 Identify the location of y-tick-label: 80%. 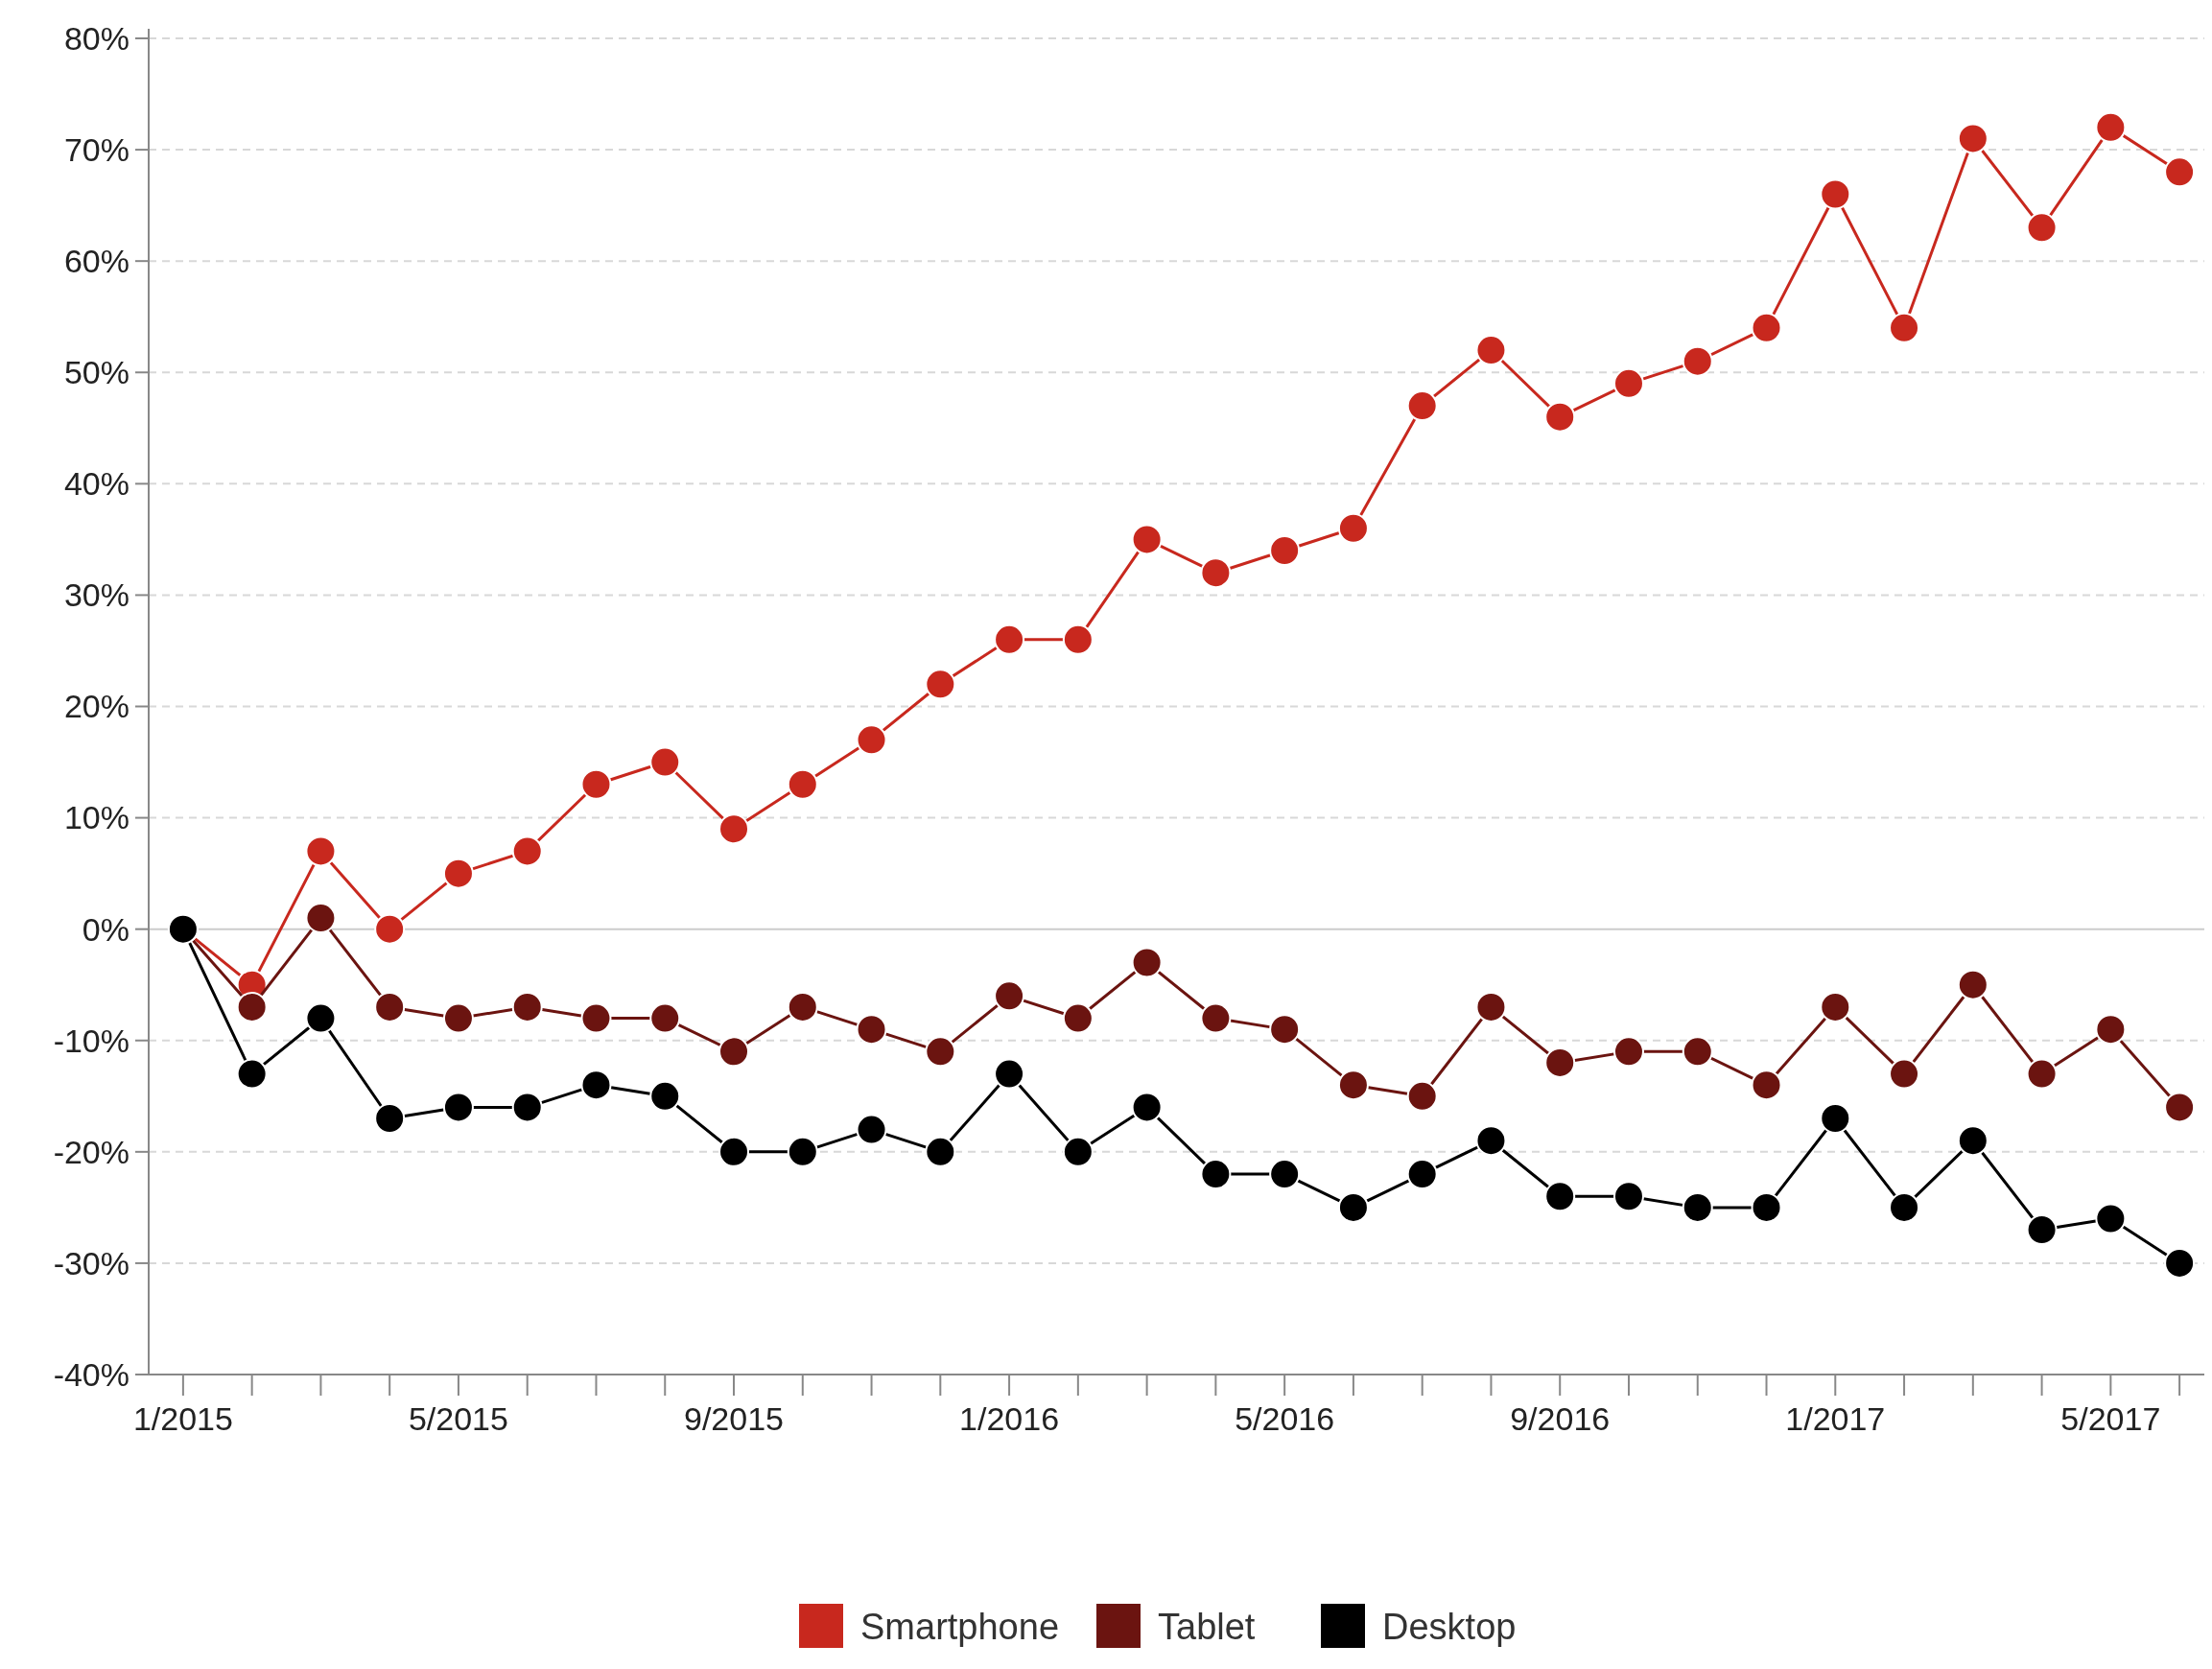
(96, 38).